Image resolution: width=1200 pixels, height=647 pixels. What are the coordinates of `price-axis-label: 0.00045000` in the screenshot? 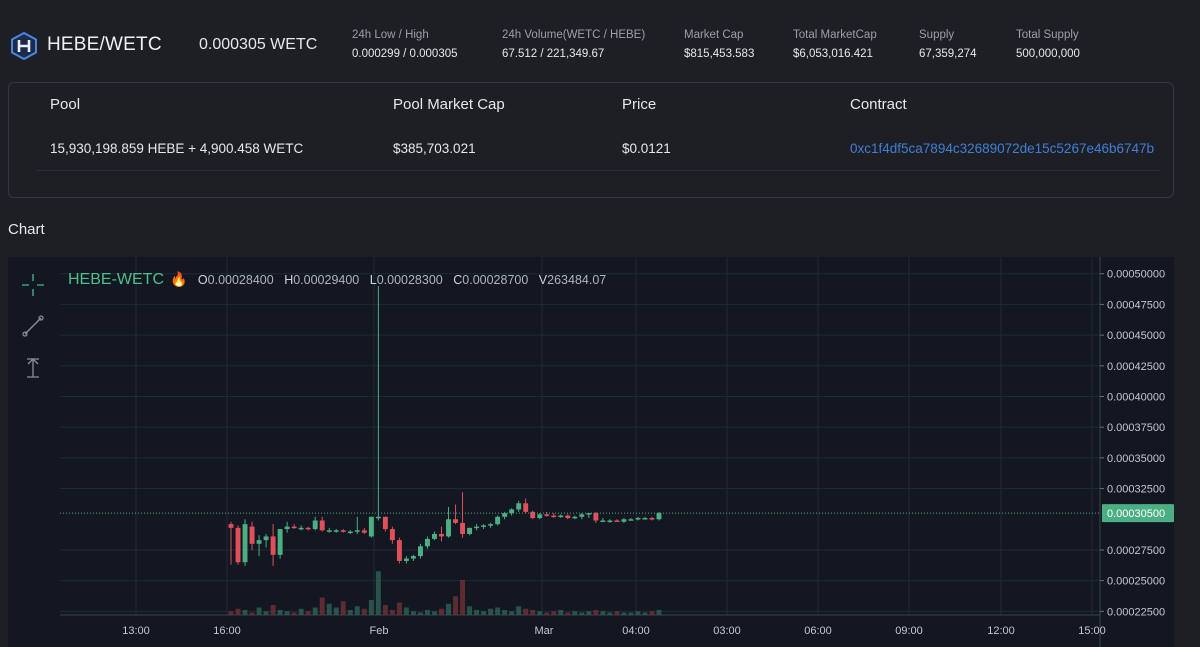 It's located at (1136, 336).